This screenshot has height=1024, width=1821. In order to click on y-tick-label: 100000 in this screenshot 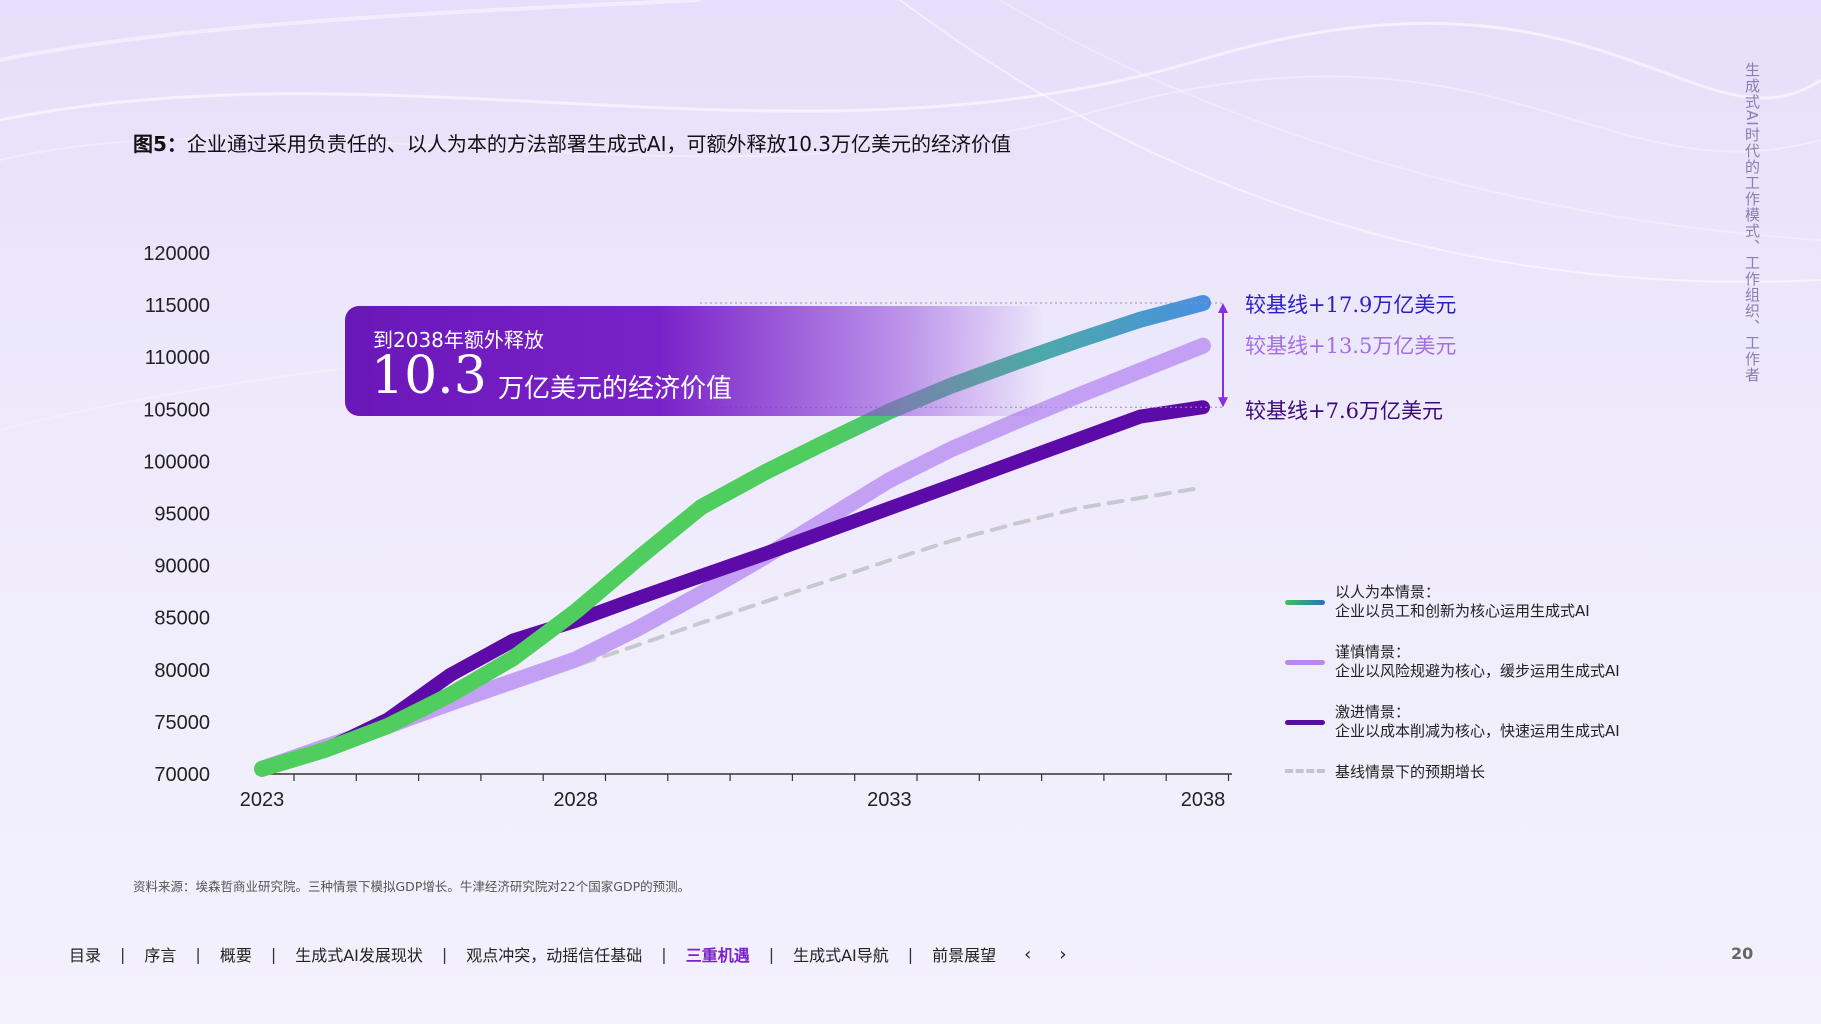, I will do `click(176, 462)`.